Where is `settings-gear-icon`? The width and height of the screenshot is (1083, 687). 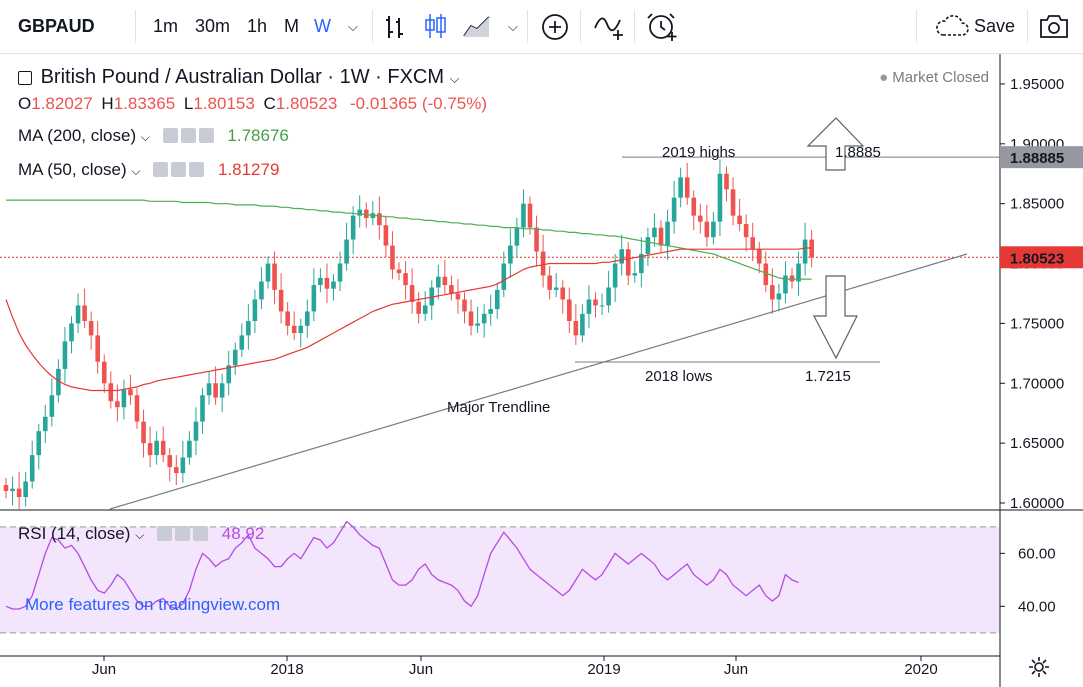 settings-gear-icon is located at coordinates (1039, 667).